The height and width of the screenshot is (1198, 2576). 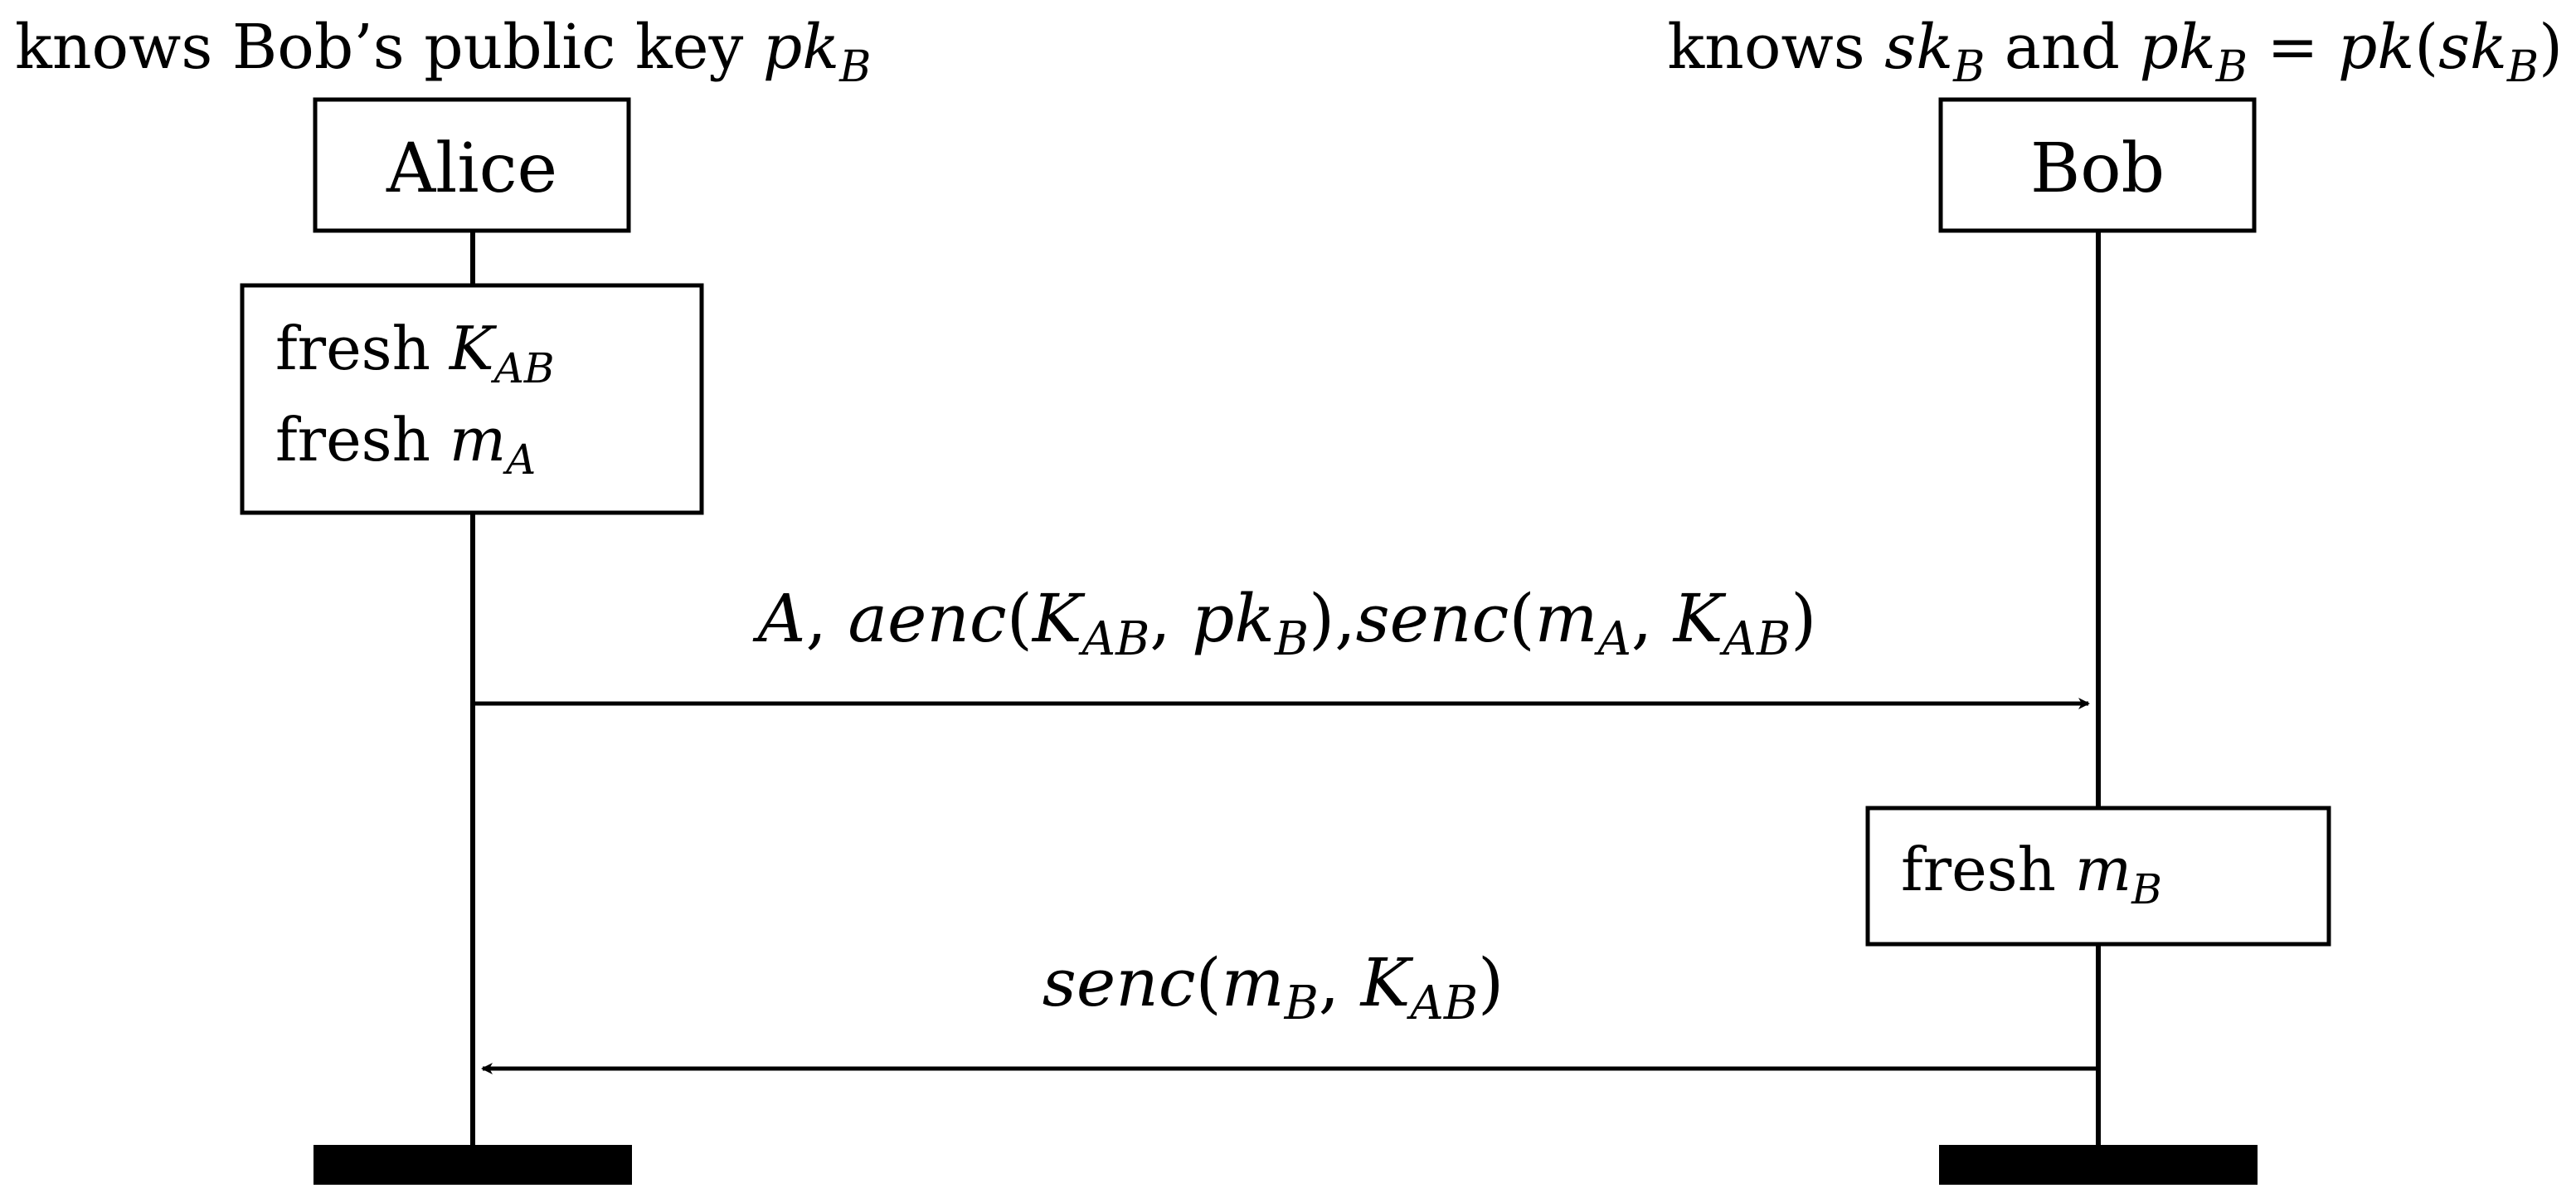 I want to click on message-1-label: A, aenc(KAB, pkB),senc(mA, KAB), so click(x=1285, y=623).